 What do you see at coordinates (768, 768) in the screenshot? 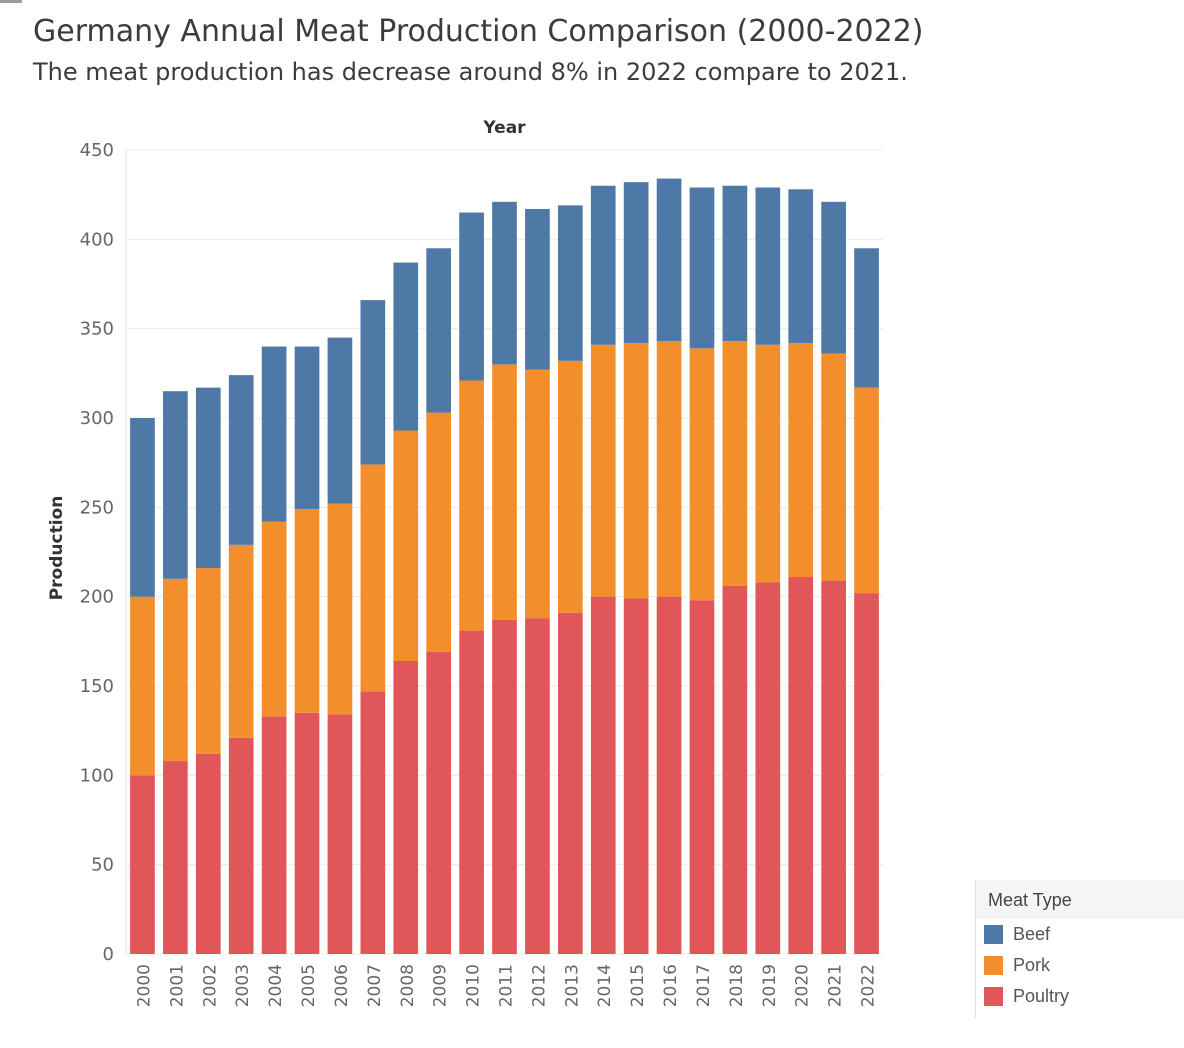
I see `bar-poultry-2019` at bounding box center [768, 768].